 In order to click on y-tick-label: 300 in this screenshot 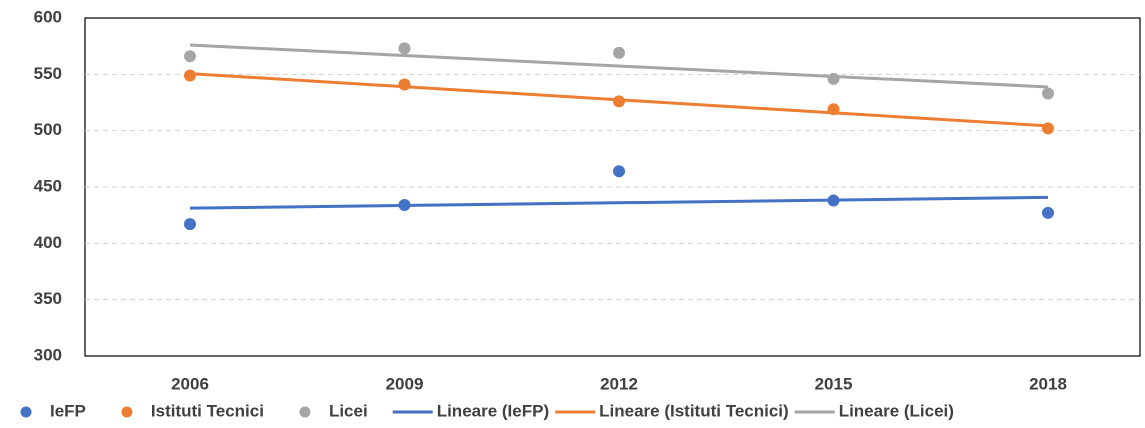, I will do `click(48, 354)`.